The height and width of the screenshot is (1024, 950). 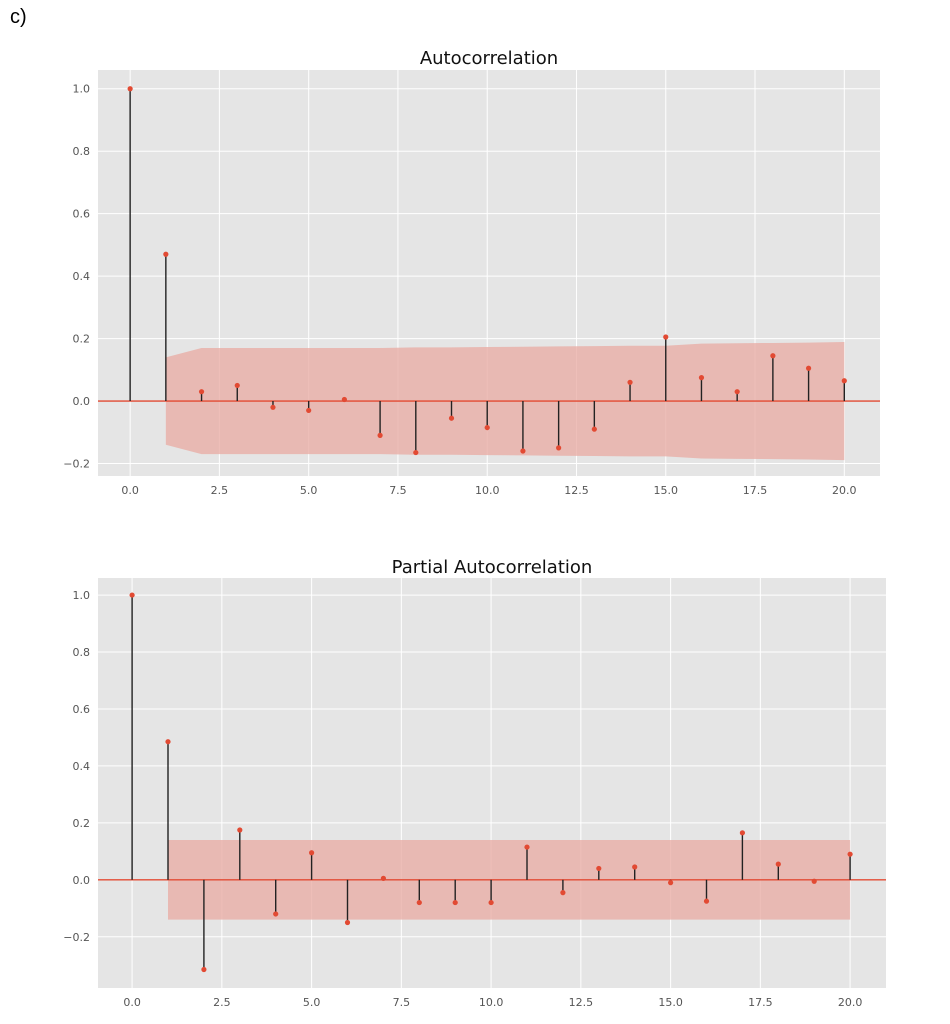 I want to click on chart-title: Partial Autocorrelation, so click(x=492, y=567).